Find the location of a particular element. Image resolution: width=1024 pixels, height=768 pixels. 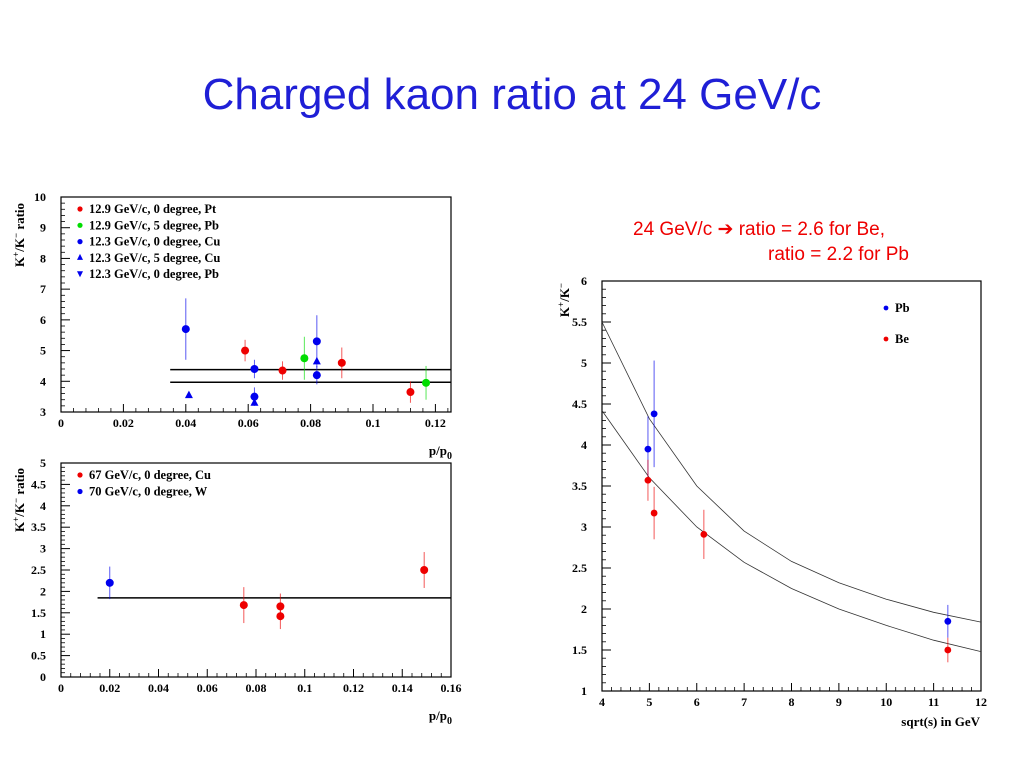

y-tick-label: 2.5 is located at coordinates (38, 570).